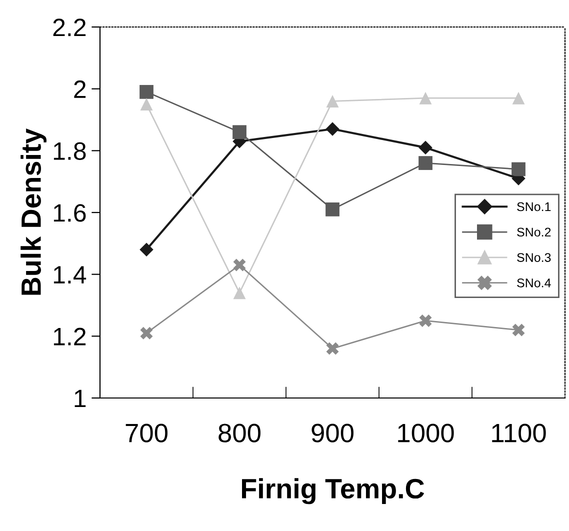  I want to click on x-axis-title: Firnig Temp.C, so click(333, 491).